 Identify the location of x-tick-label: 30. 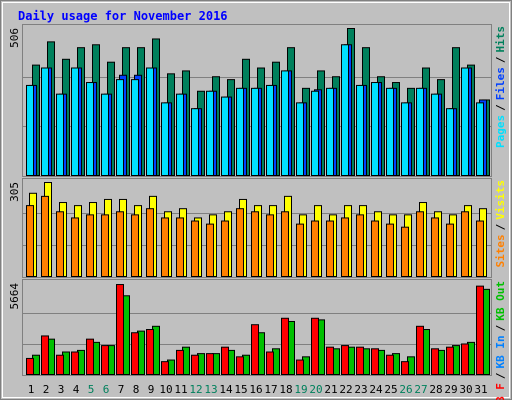
(465, 389).